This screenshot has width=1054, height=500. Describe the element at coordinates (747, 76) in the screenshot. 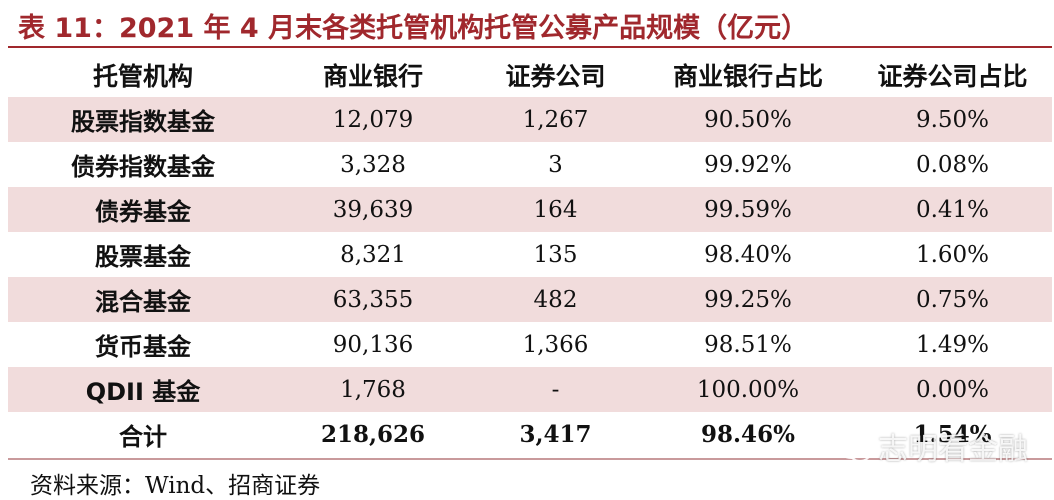

I see `column-header: 商业银行占比` at that location.